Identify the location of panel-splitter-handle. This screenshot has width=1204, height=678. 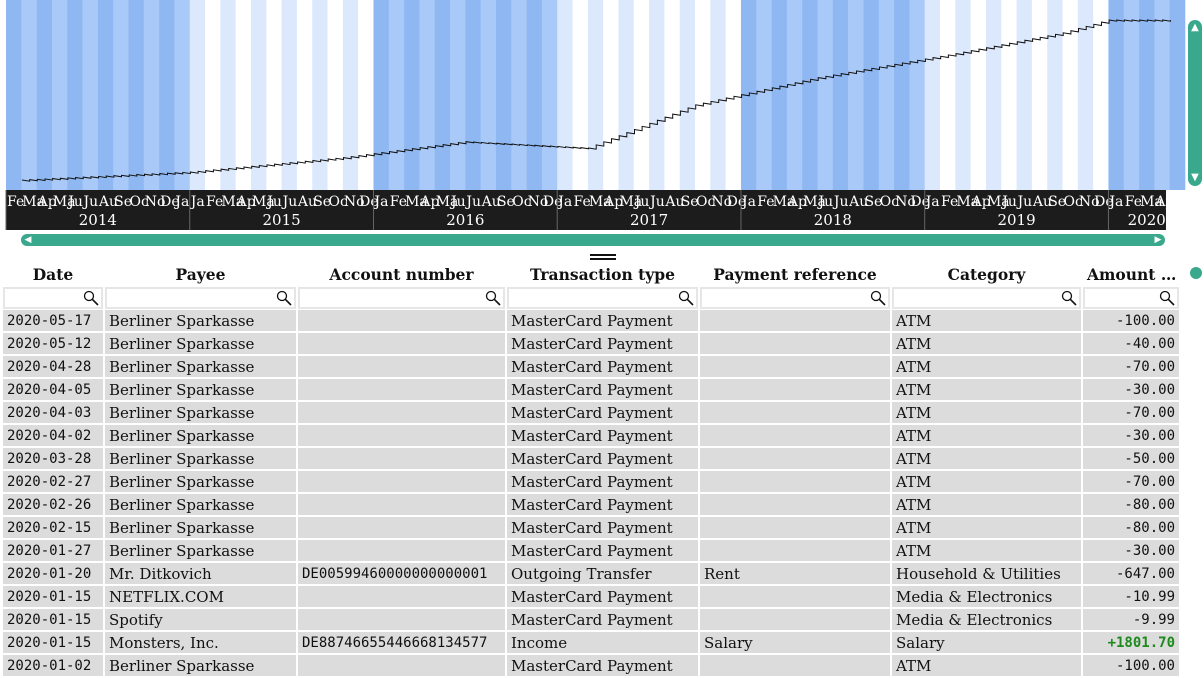
(603, 257).